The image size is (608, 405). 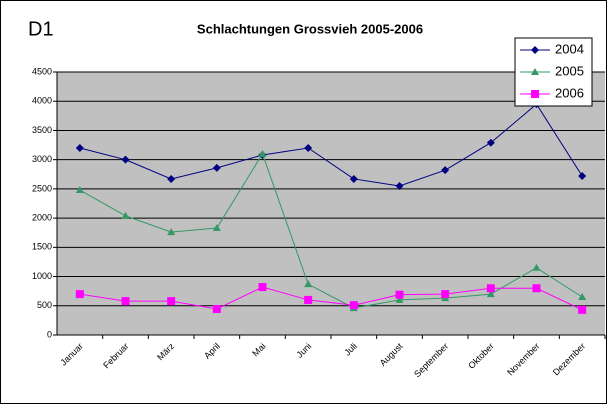 What do you see at coordinates (569, 48) in the screenshot?
I see `legend-label: 2004` at bounding box center [569, 48].